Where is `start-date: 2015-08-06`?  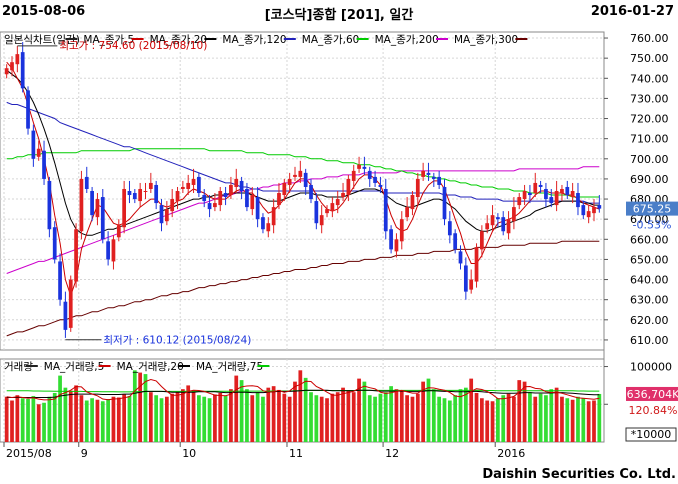
start-date: 2015-08-06 is located at coordinates (44, 11).